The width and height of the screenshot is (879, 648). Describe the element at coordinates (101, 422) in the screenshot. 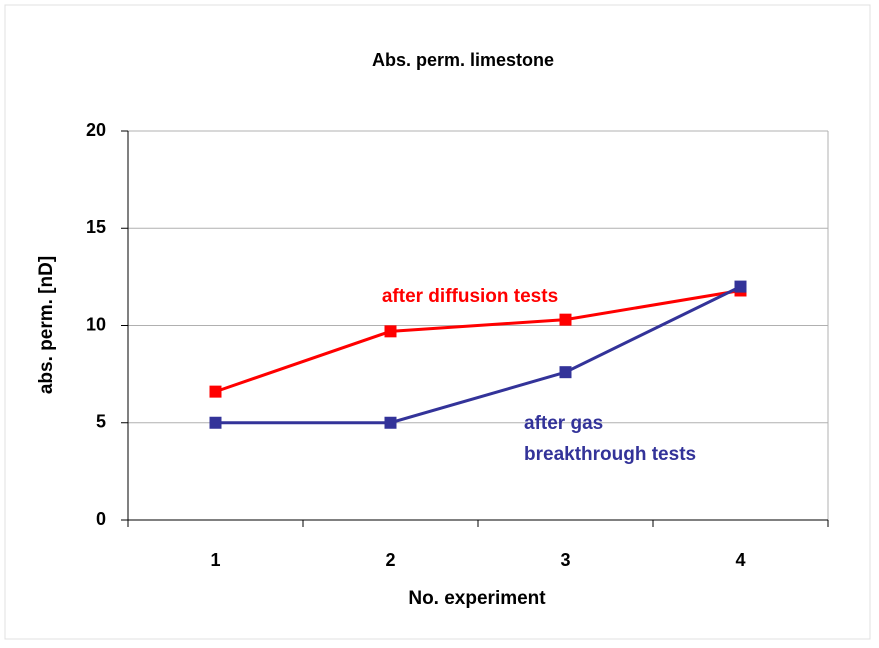

I see `y-tick-label: 5` at that location.